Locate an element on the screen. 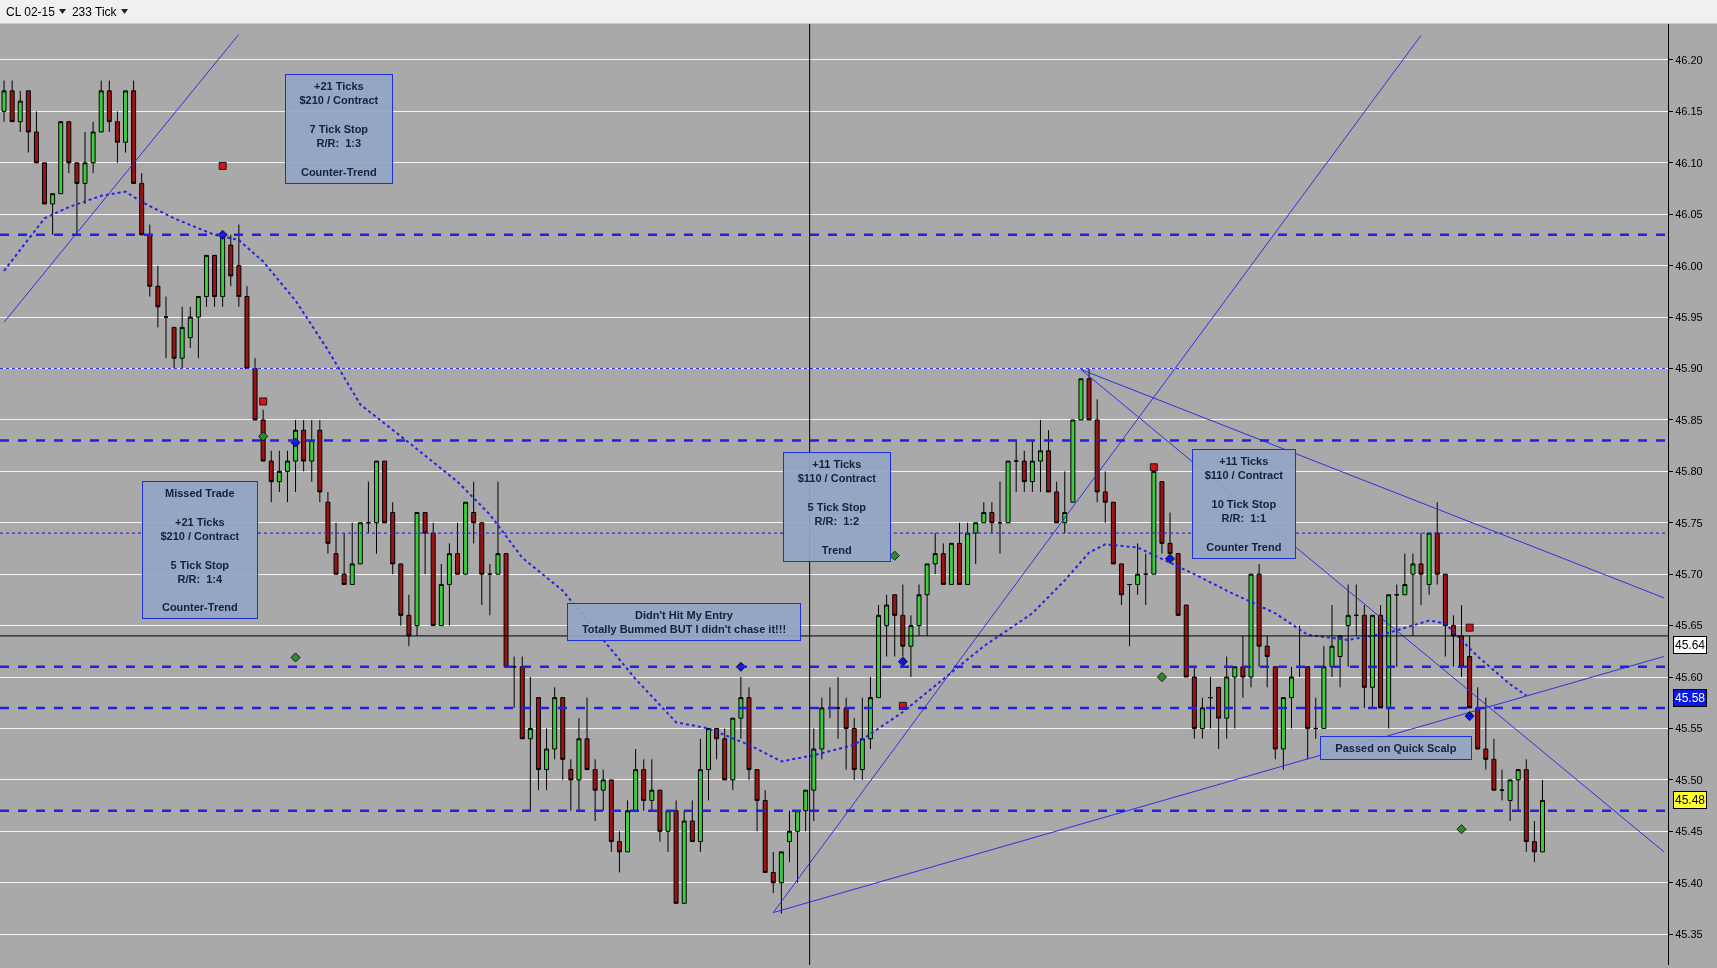  y-tick-label: 45.45 is located at coordinates (1689, 831).